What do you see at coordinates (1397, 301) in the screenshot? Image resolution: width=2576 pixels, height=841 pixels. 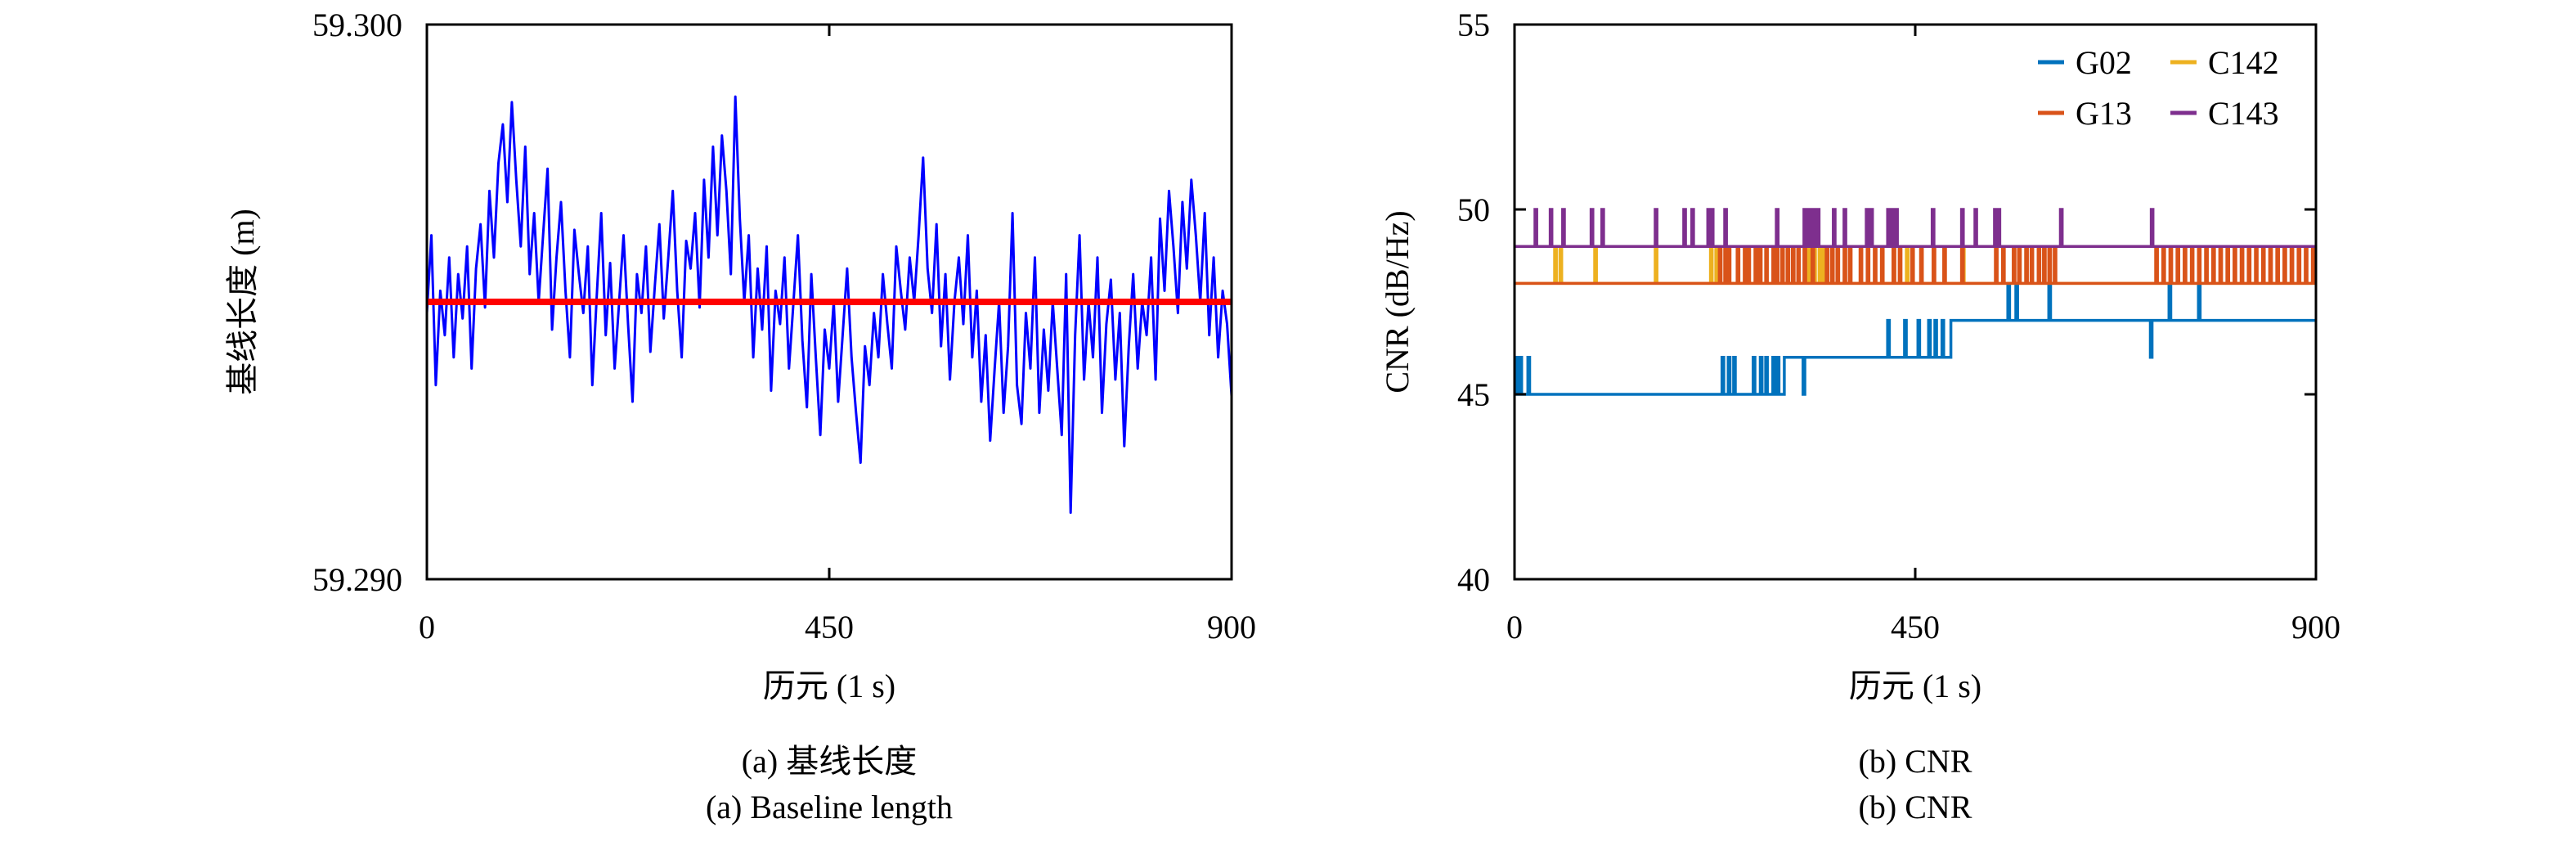 I see `y-axis-label: CNR (dB/Hz)` at bounding box center [1397, 301].